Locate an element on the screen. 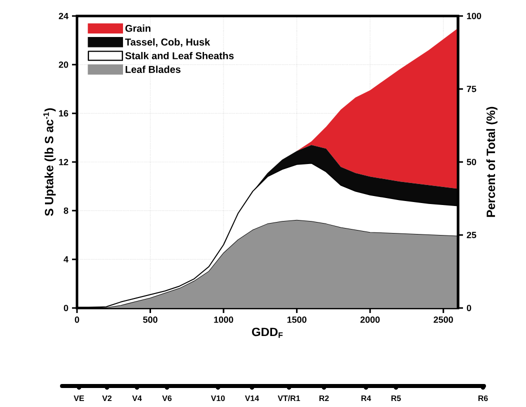 The width and height of the screenshot is (526, 407). y-tick-label: 0 is located at coordinates (66, 308).